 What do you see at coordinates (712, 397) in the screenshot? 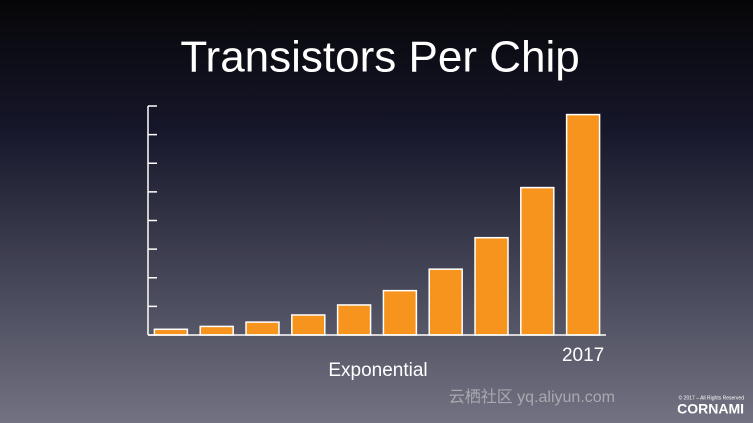
I see `copyright: © 2017 – All Rights Reserved` at bounding box center [712, 397].